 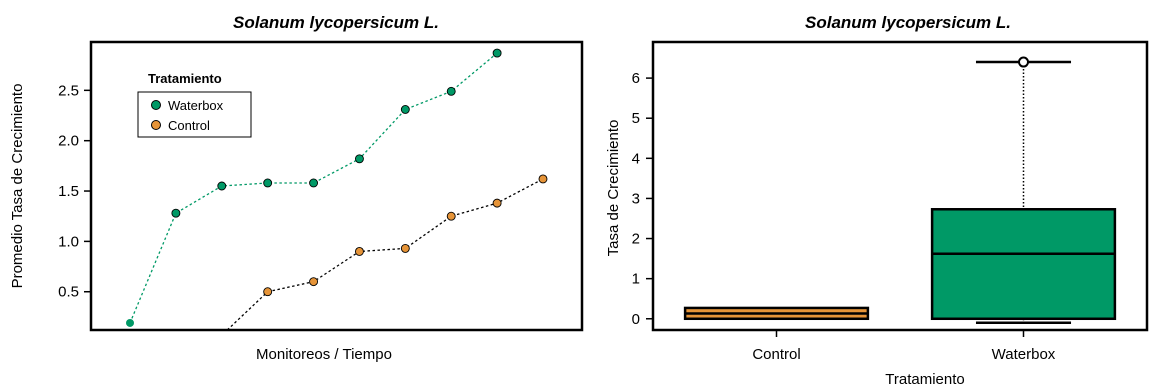 What do you see at coordinates (68, 90) in the screenshot?
I see `y-tick-label: 2.5` at bounding box center [68, 90].